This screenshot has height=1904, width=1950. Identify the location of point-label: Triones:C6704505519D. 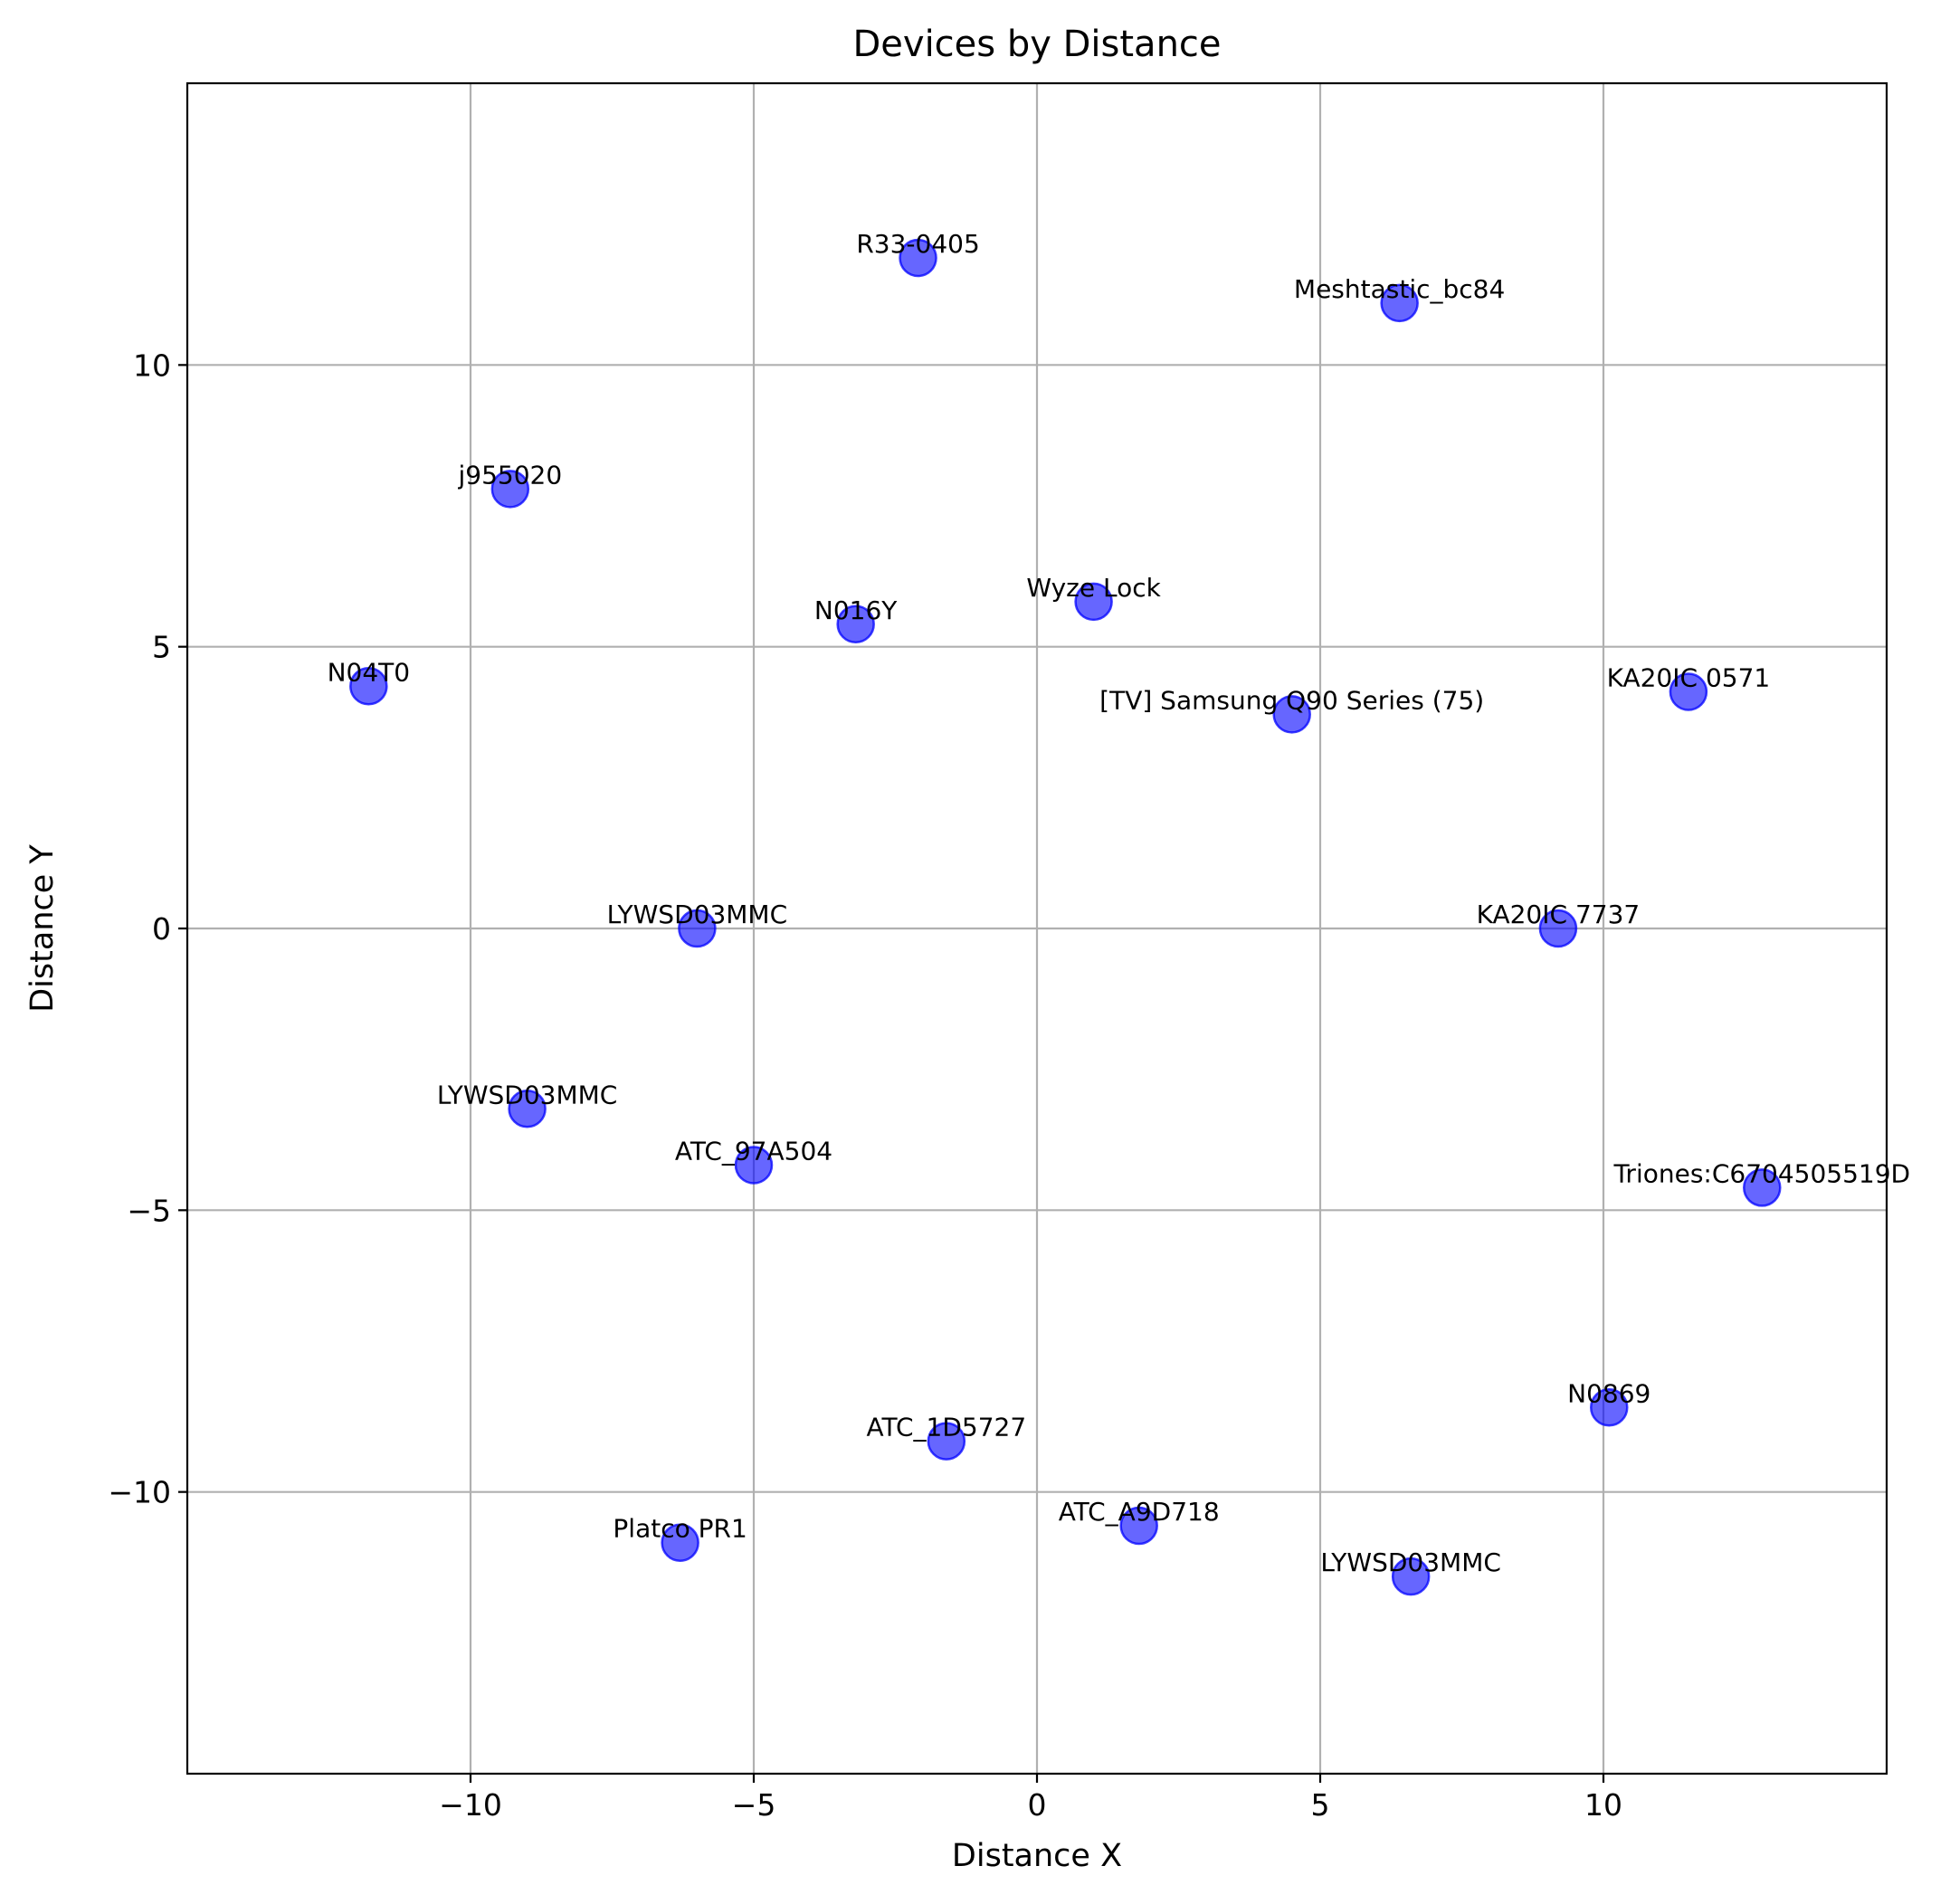
(1761, 1173).